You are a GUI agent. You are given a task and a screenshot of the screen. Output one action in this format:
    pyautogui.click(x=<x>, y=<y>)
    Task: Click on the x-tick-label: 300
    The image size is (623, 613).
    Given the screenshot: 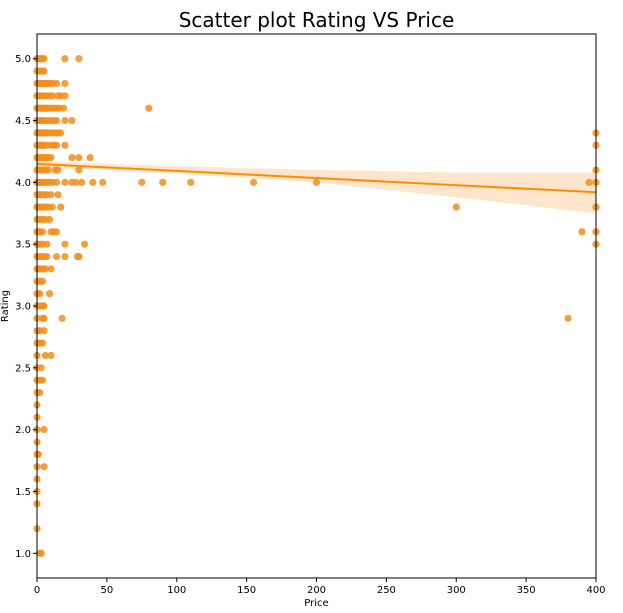 What is the action you would take?
    pyautogui.click(x=456, y=590)
    